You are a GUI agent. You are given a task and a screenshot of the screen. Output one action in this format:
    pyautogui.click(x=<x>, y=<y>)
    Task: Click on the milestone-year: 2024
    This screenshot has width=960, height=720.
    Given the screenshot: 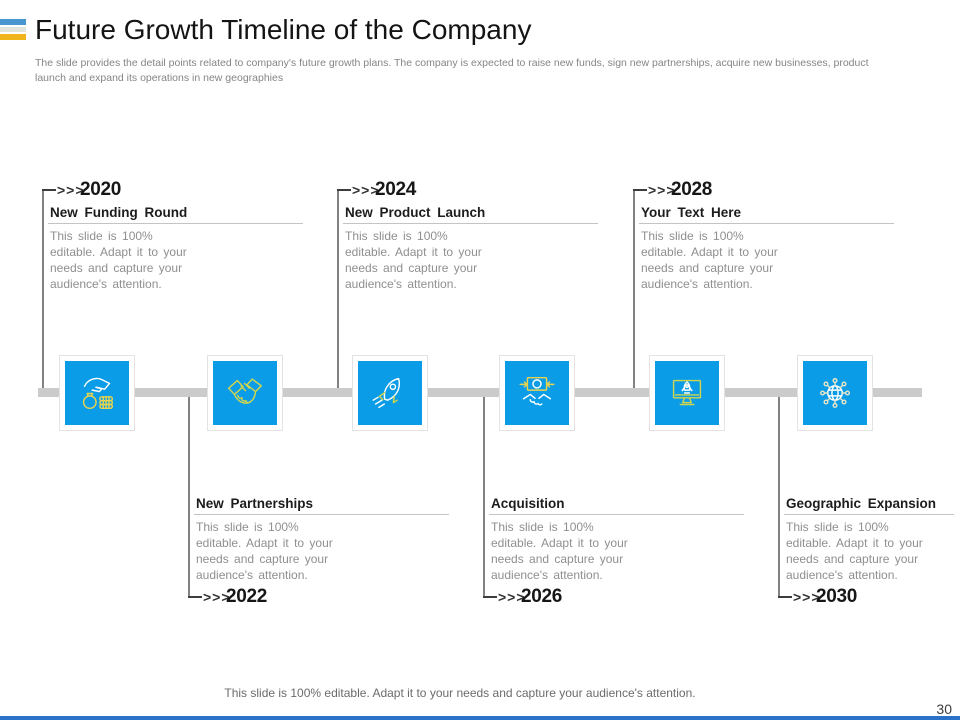 What is the action you would take?
    pyautogui.click(x=396, y=189)
    